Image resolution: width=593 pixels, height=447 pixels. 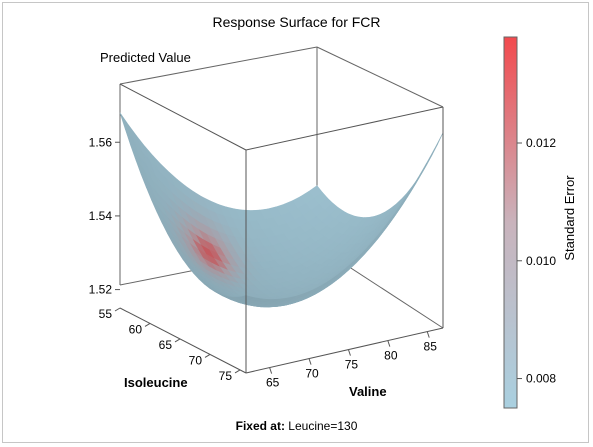 What do you see at coordinates (391, 356) in the screenshot?
I see `y-tick-label: 80` at bounding box center [391, 356].